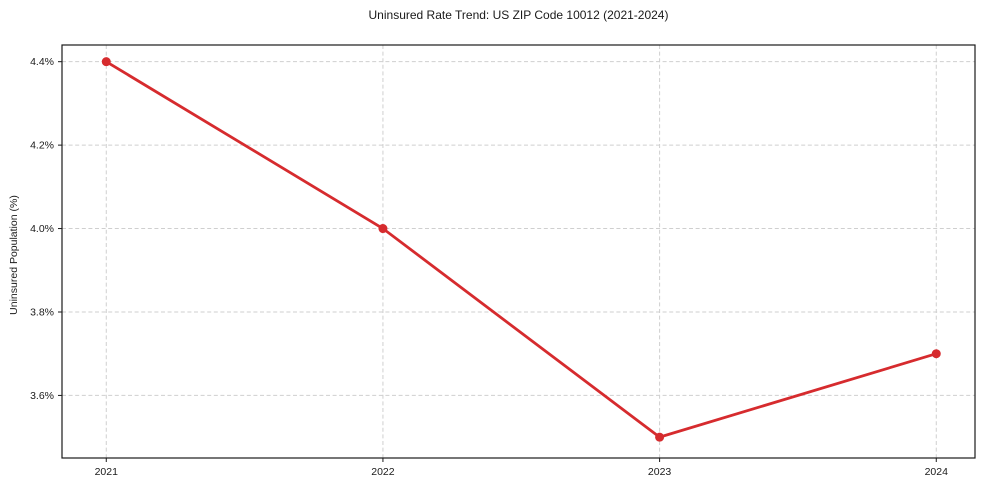 This screenshot has width=989, height=490. Describe the element at coordinates (660, 472) in the screenshot. I see `x-tick-label: 2023` at that location.